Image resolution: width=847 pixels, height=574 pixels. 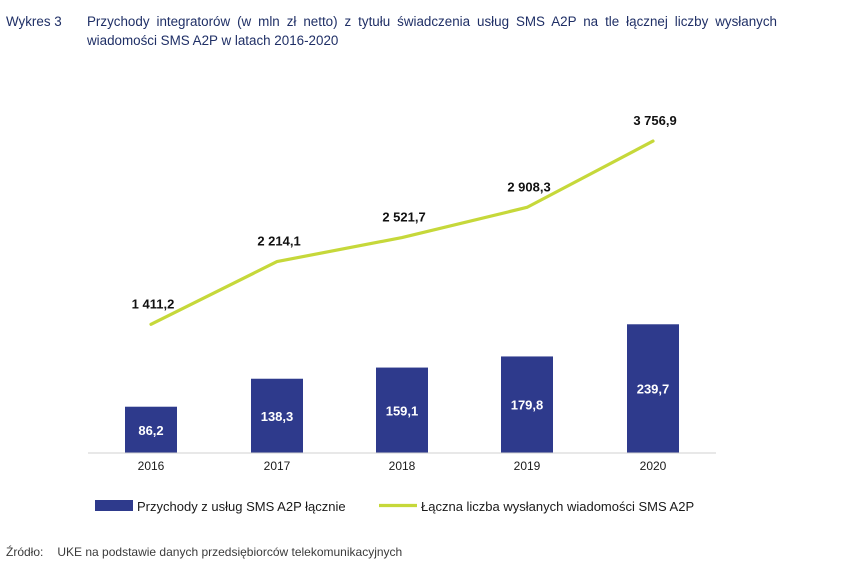 I want to click on line-label-2017: 2 214,1, so click(x=278, y=241).